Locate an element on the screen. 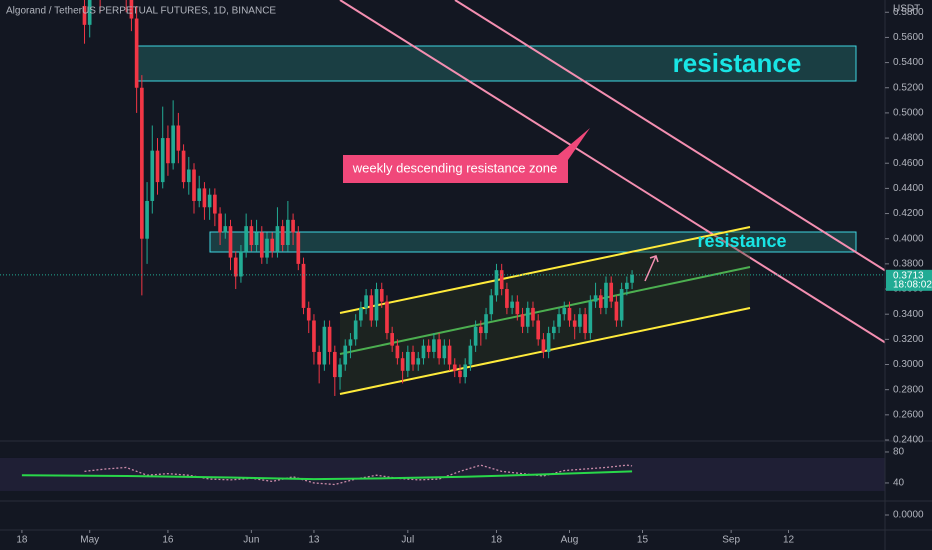 This screenshot has height=550, width=932. last-price-label: 0.3713 is located at coordinates (908, 275).